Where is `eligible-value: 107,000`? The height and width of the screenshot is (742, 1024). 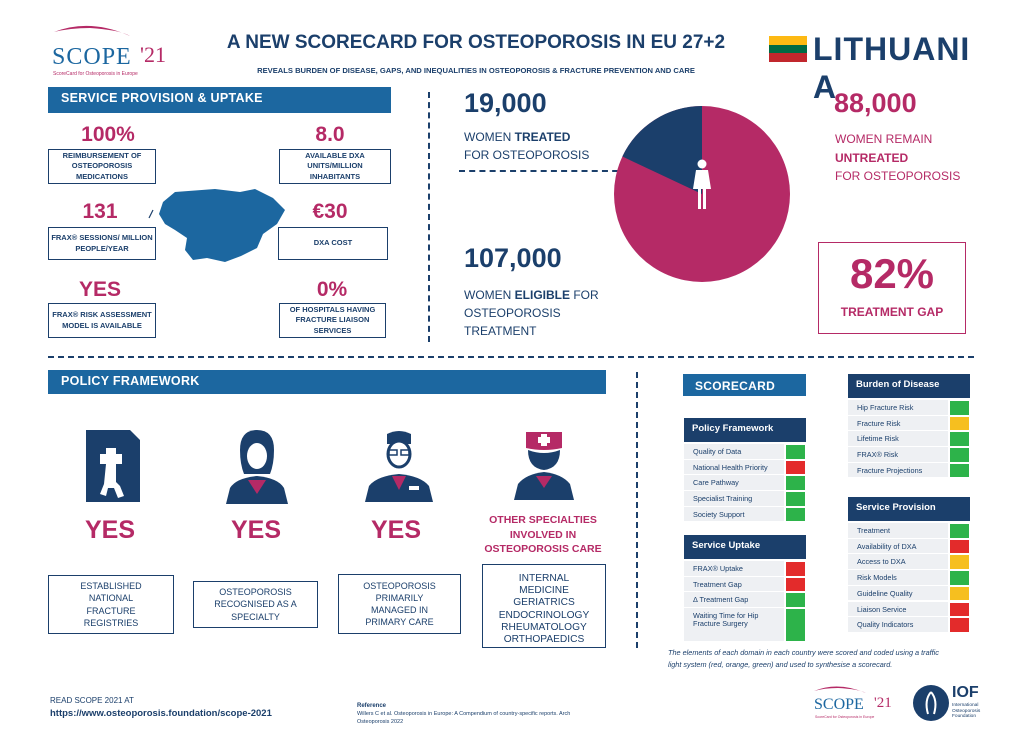 eligible-value: 107,000 is located at coordinates (513, 258).